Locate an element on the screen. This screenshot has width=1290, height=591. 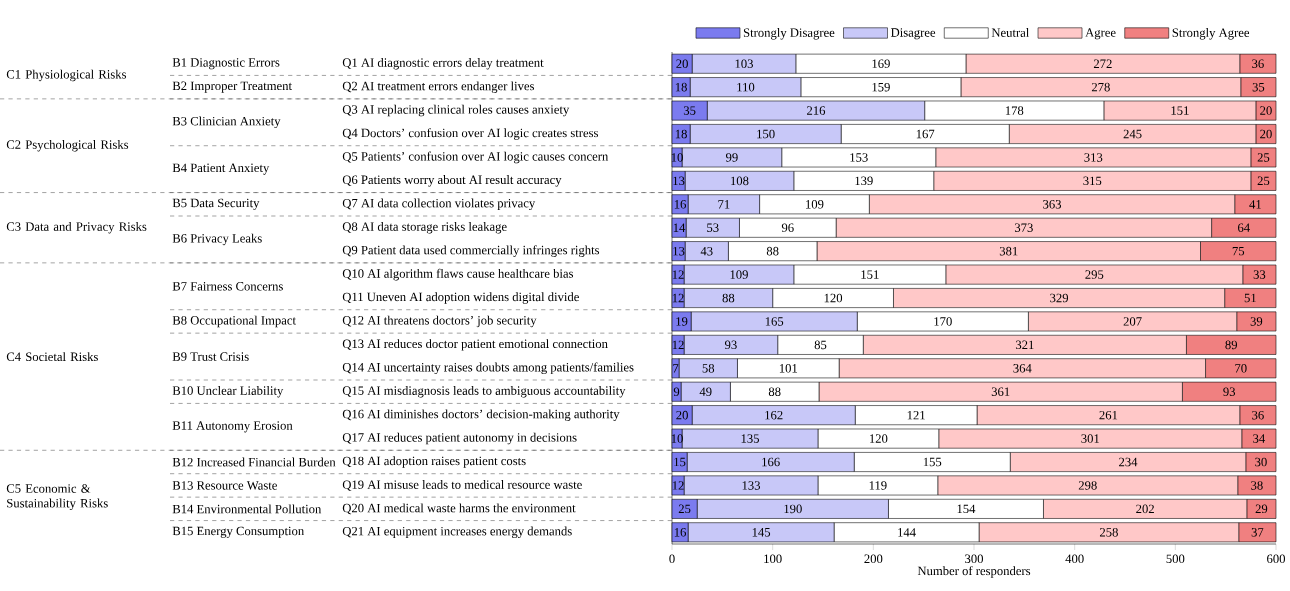
x-axis-title: Number of responders is located at coordinates (974, 572).